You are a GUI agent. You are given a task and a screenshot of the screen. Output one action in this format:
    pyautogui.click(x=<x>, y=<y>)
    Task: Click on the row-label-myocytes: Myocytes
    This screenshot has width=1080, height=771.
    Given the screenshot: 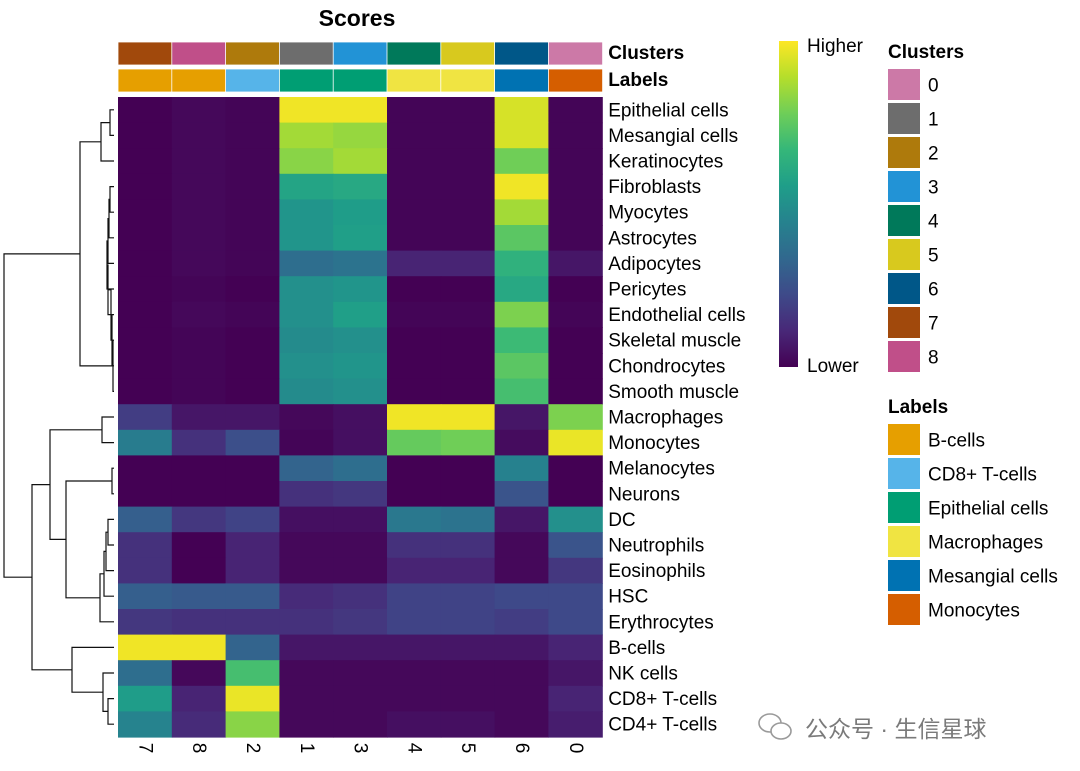 What is the action you would take?
    pyautogui.click(x=648, y=213)
    